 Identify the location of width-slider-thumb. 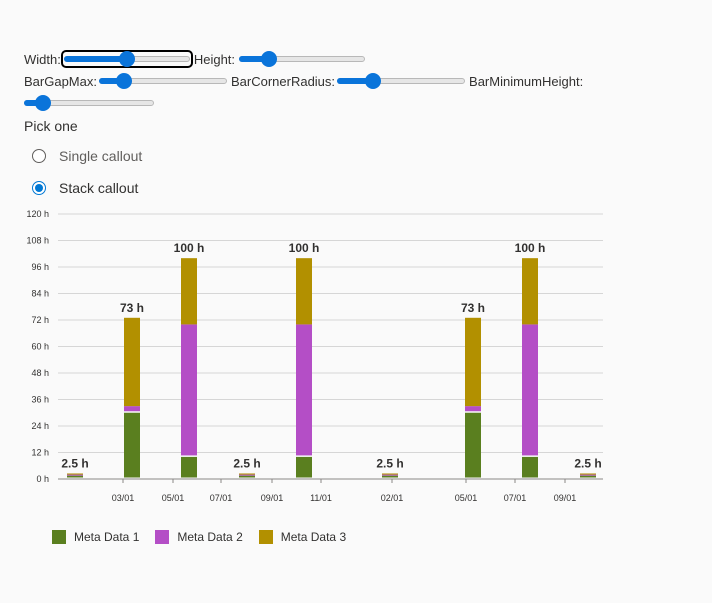
(126, 59).